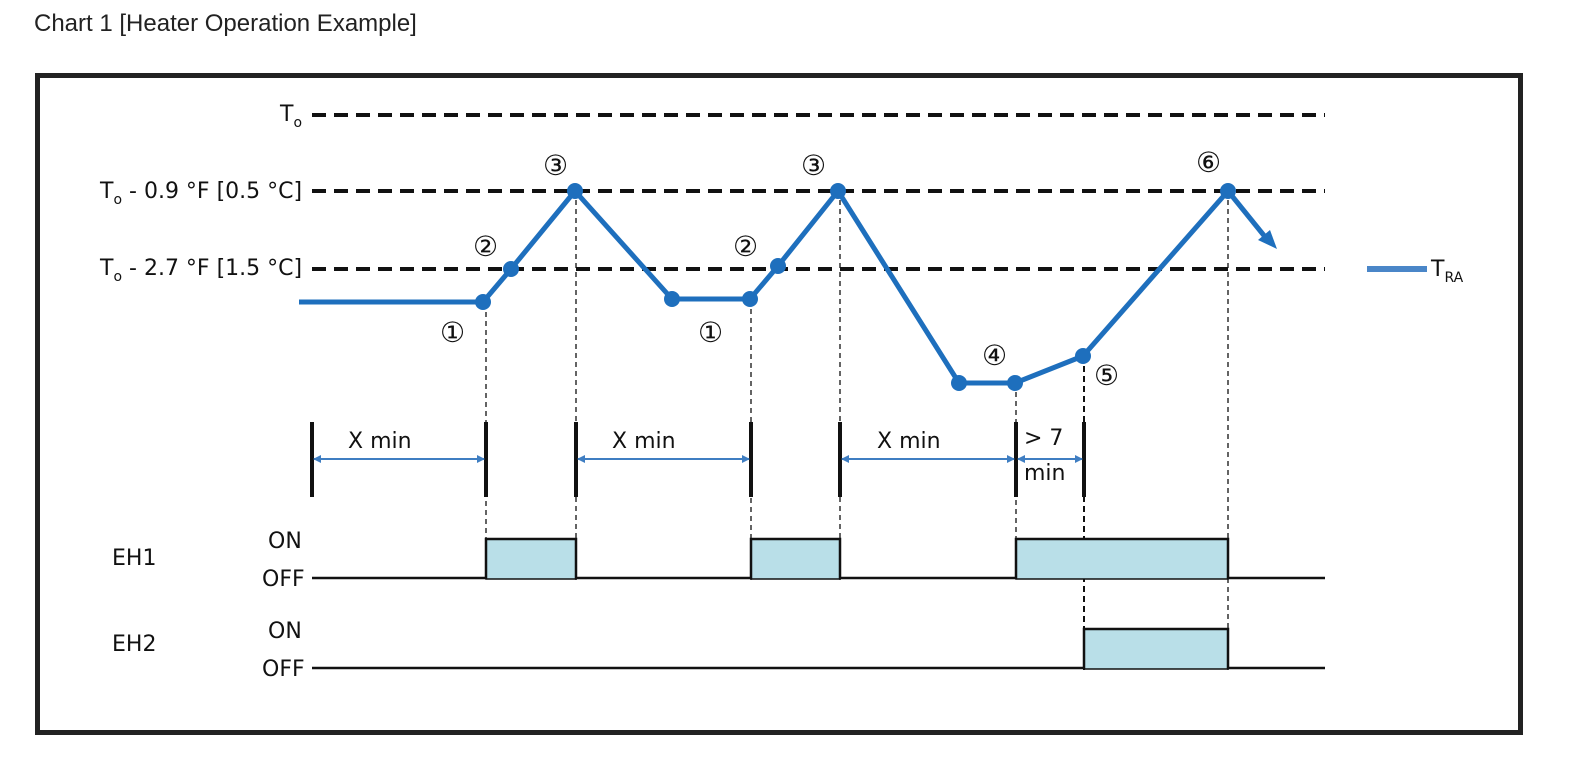  I want to click on interval-ticks, so click(698, 459).